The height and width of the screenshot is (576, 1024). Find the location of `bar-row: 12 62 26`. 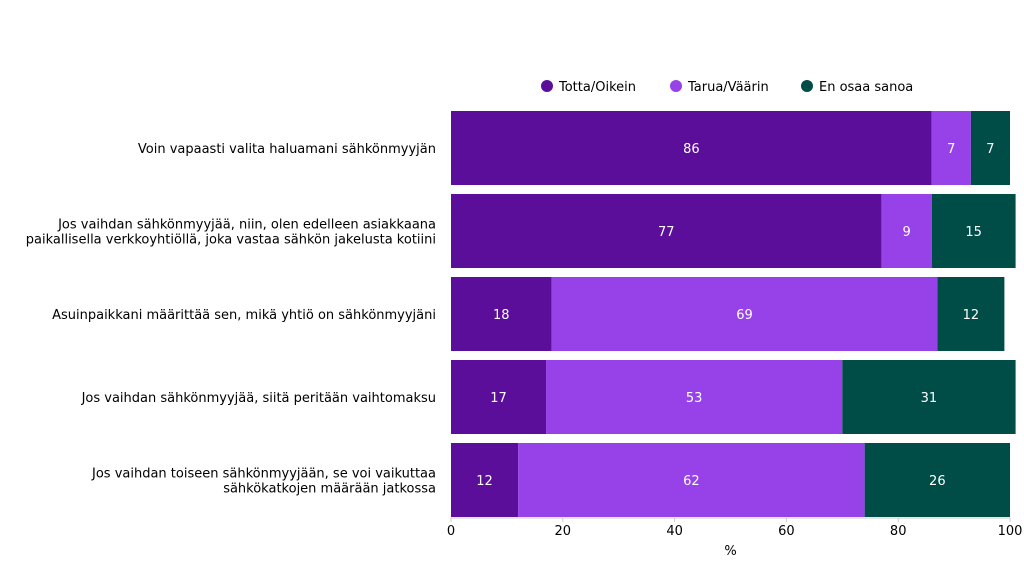

bar-row: 12 62 26 is located at coordinates (730, 480).